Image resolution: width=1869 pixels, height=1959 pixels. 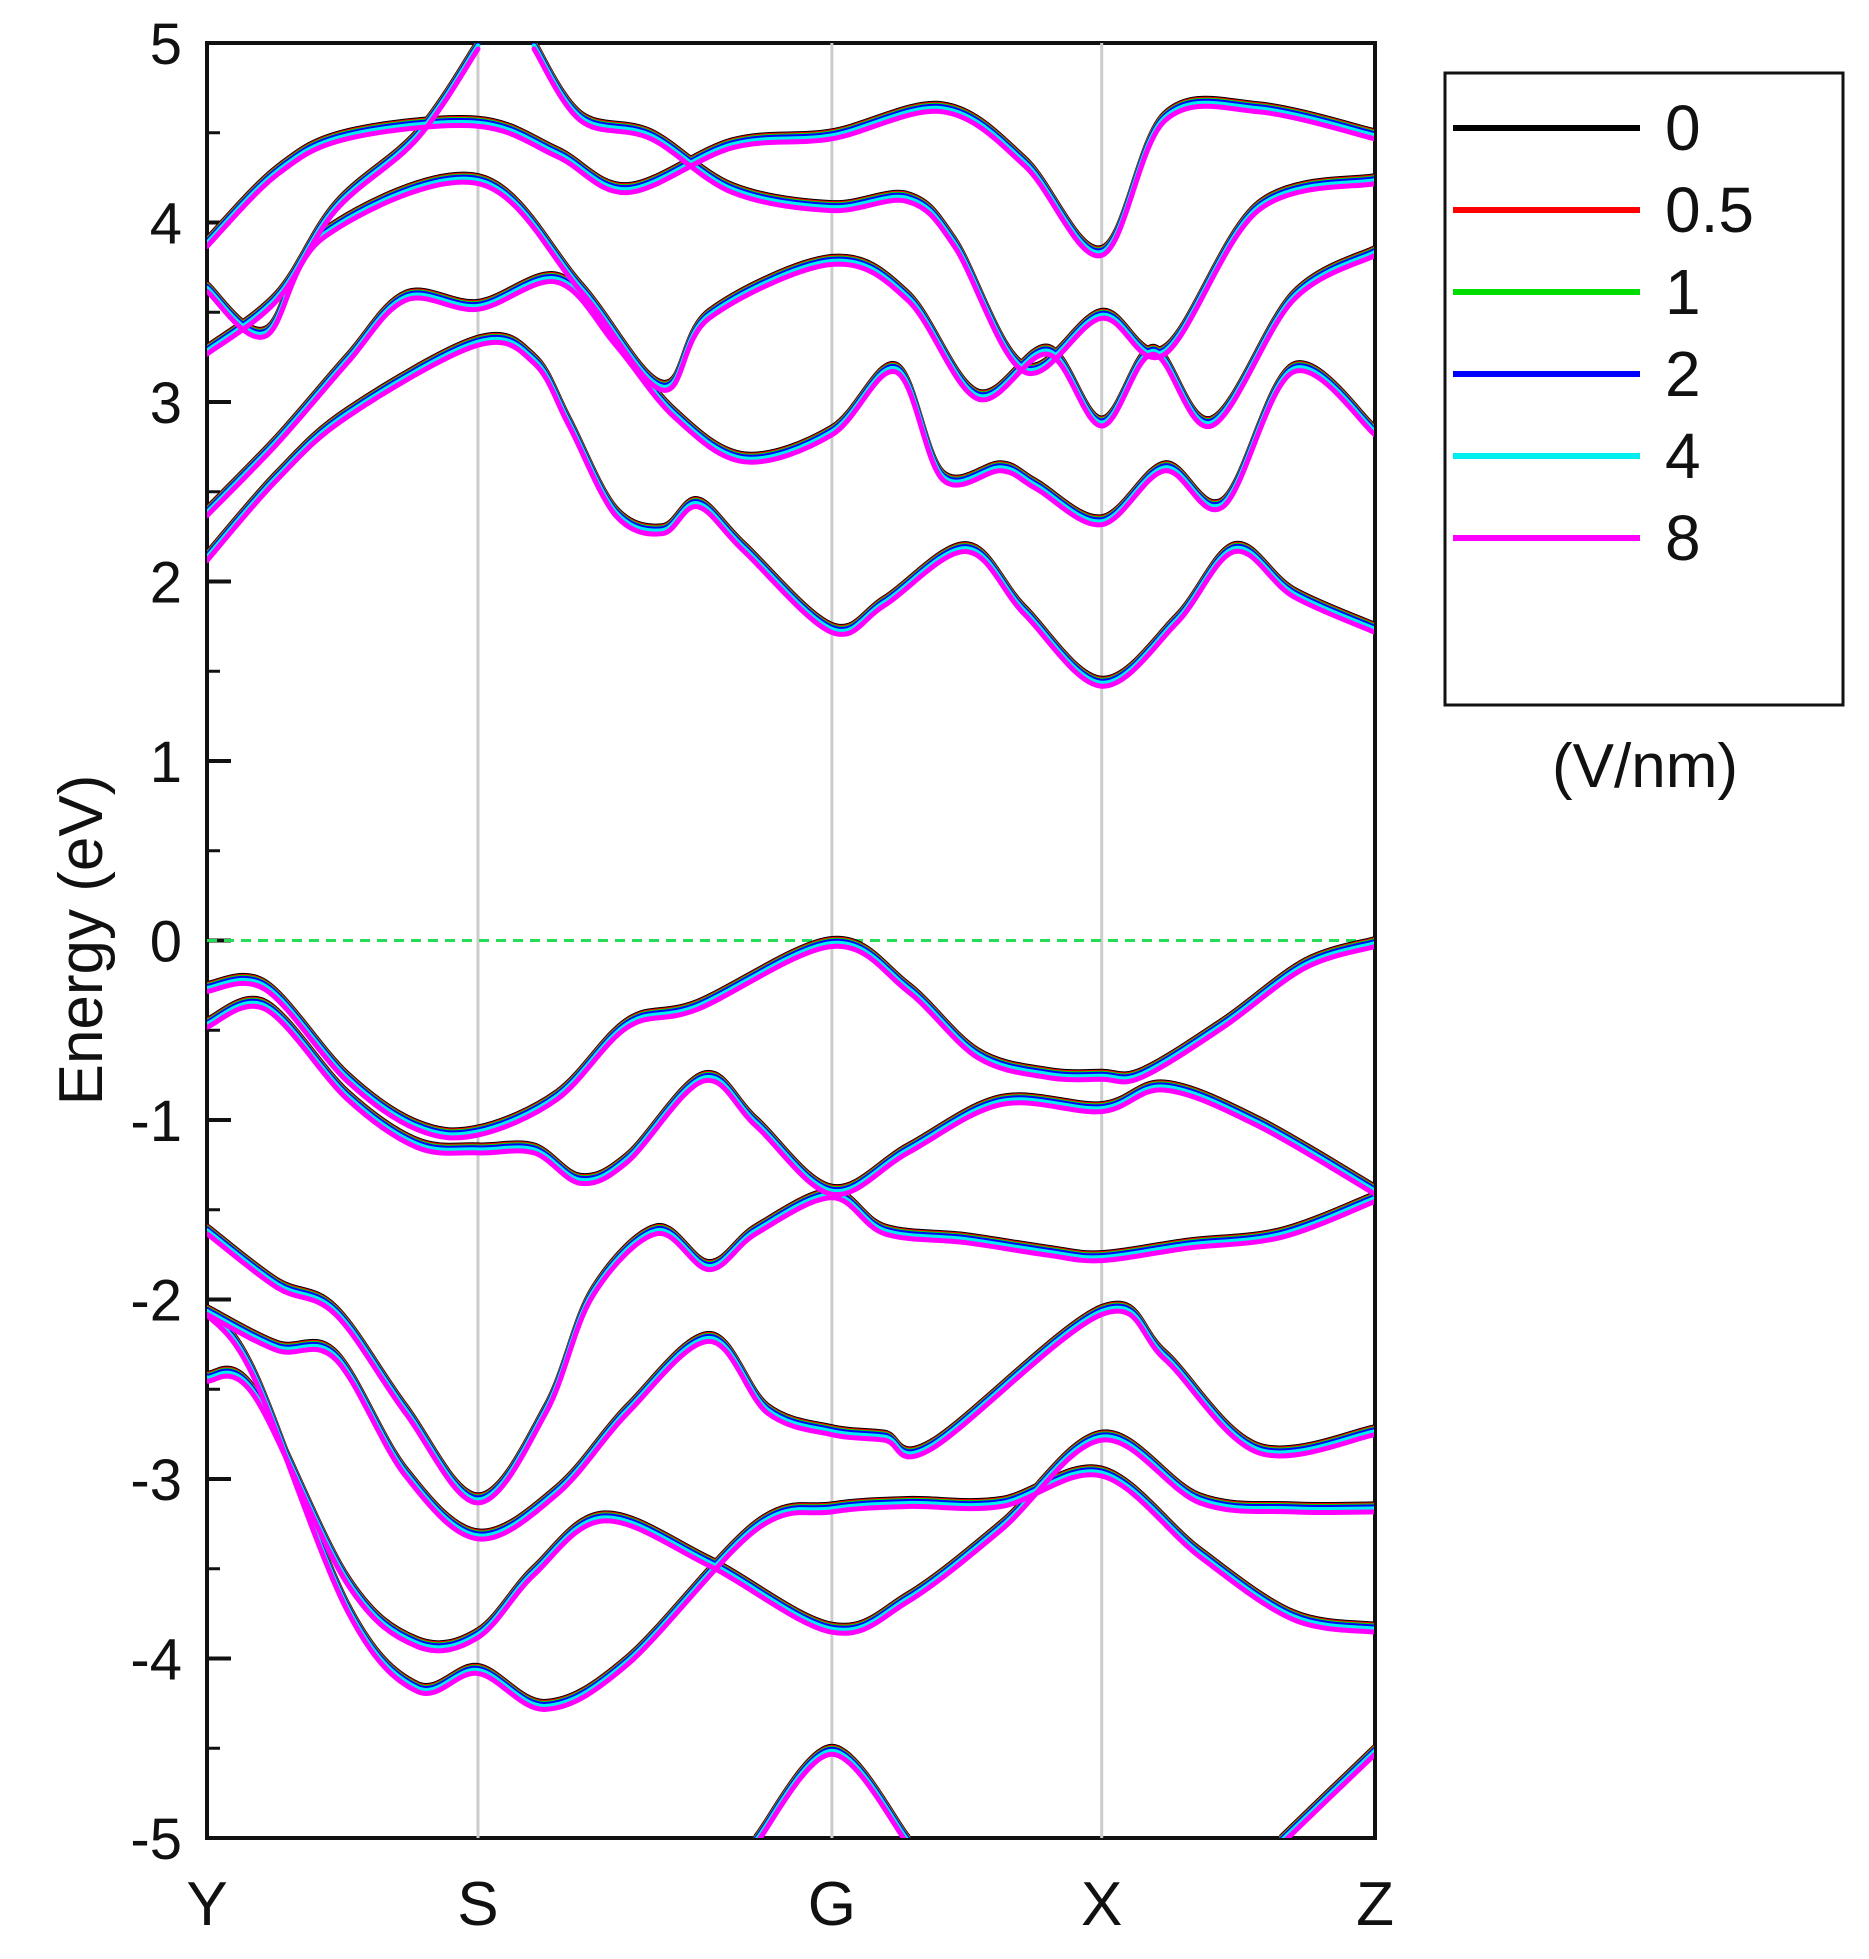 What do you see at coordinates (166, 583) in the screenshot?
I see `y-tick-label: 2` at bounding box center [166, 583].